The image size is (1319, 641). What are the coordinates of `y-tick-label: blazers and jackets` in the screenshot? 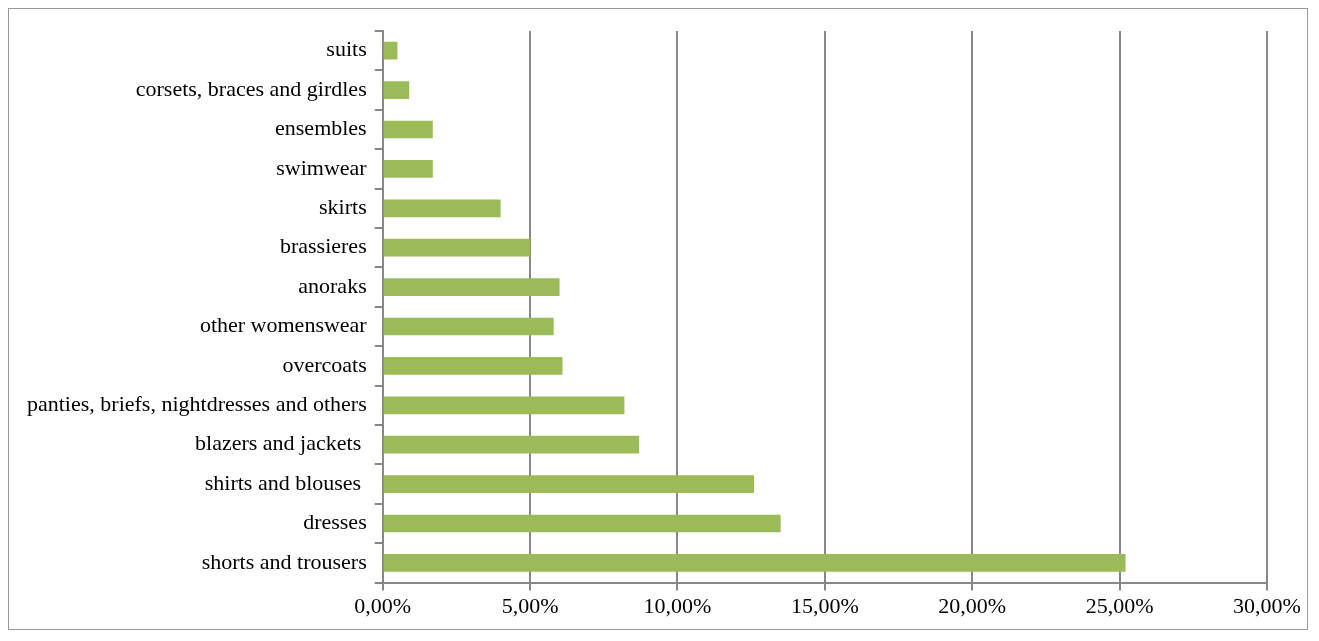 It's located at (281, 443).